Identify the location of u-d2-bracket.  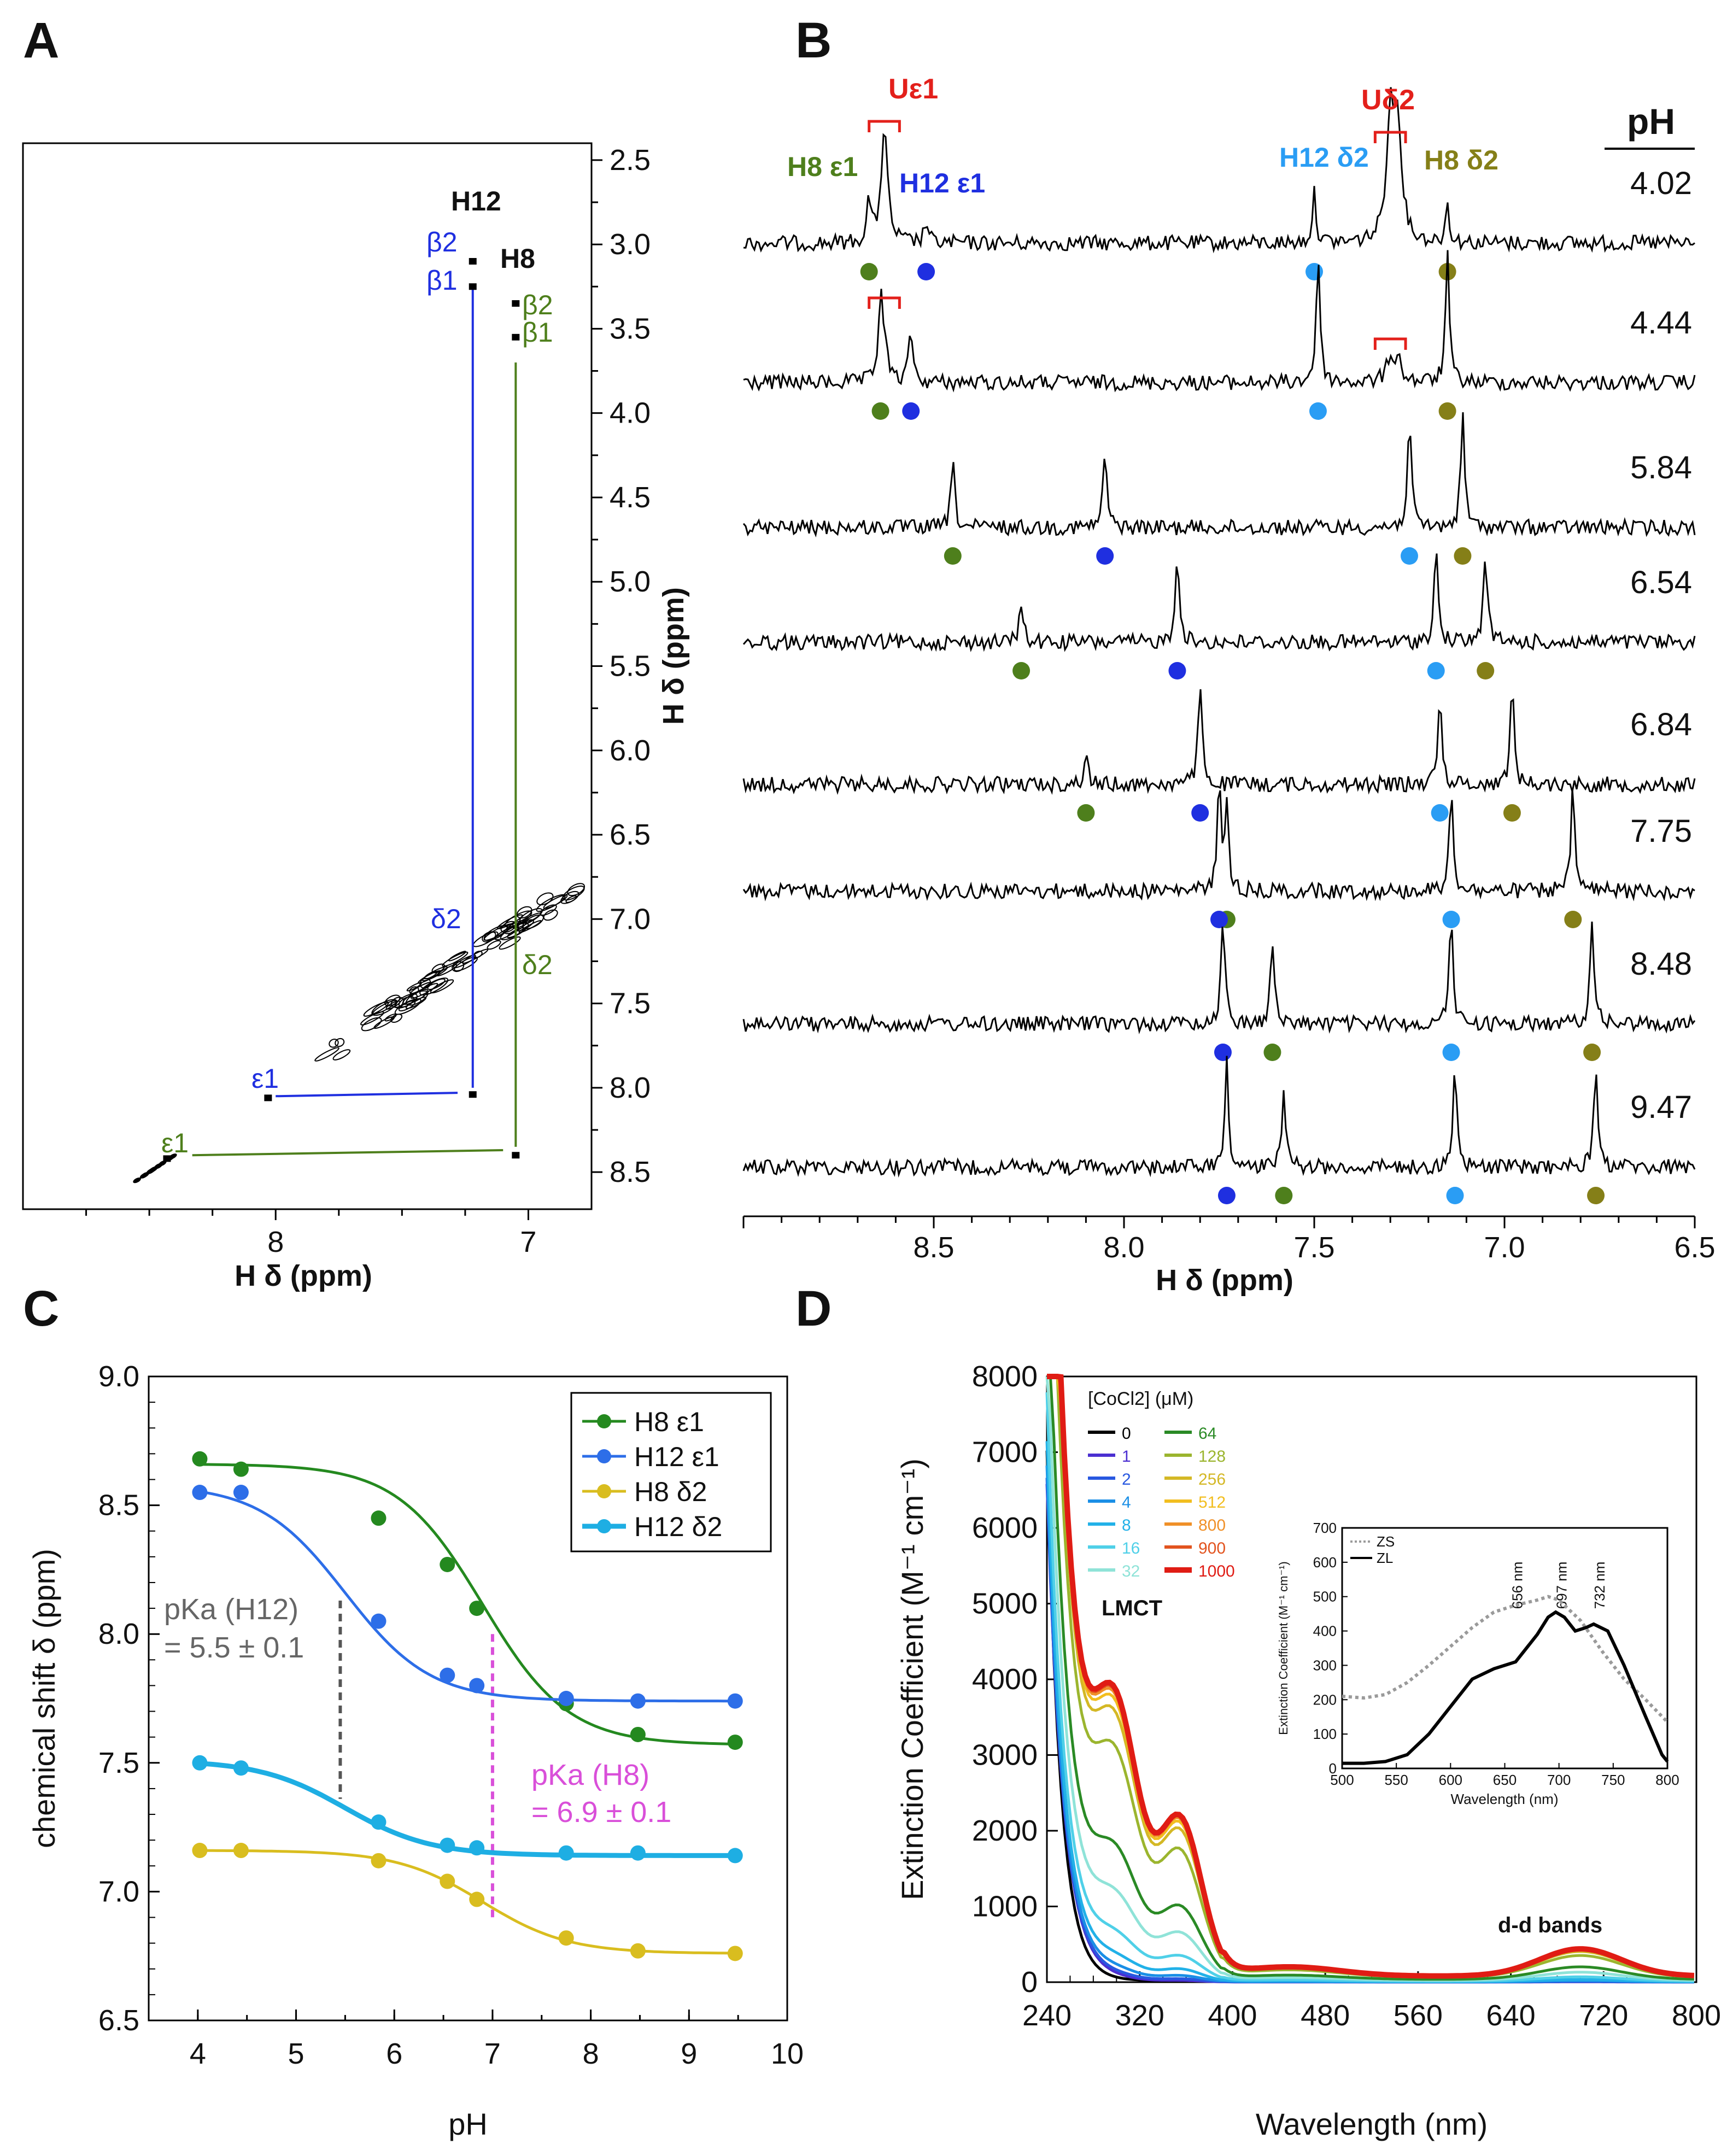
(1390, 343).